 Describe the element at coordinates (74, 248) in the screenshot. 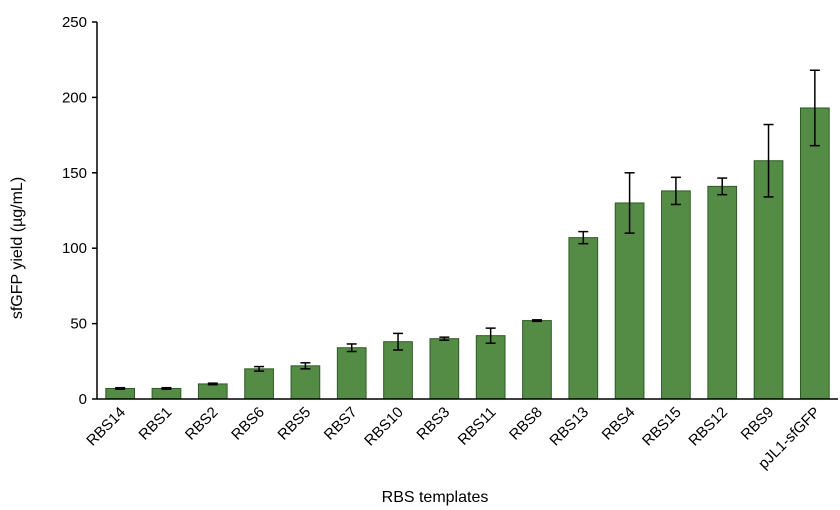

I see `y-tick-label: 100` at that location.